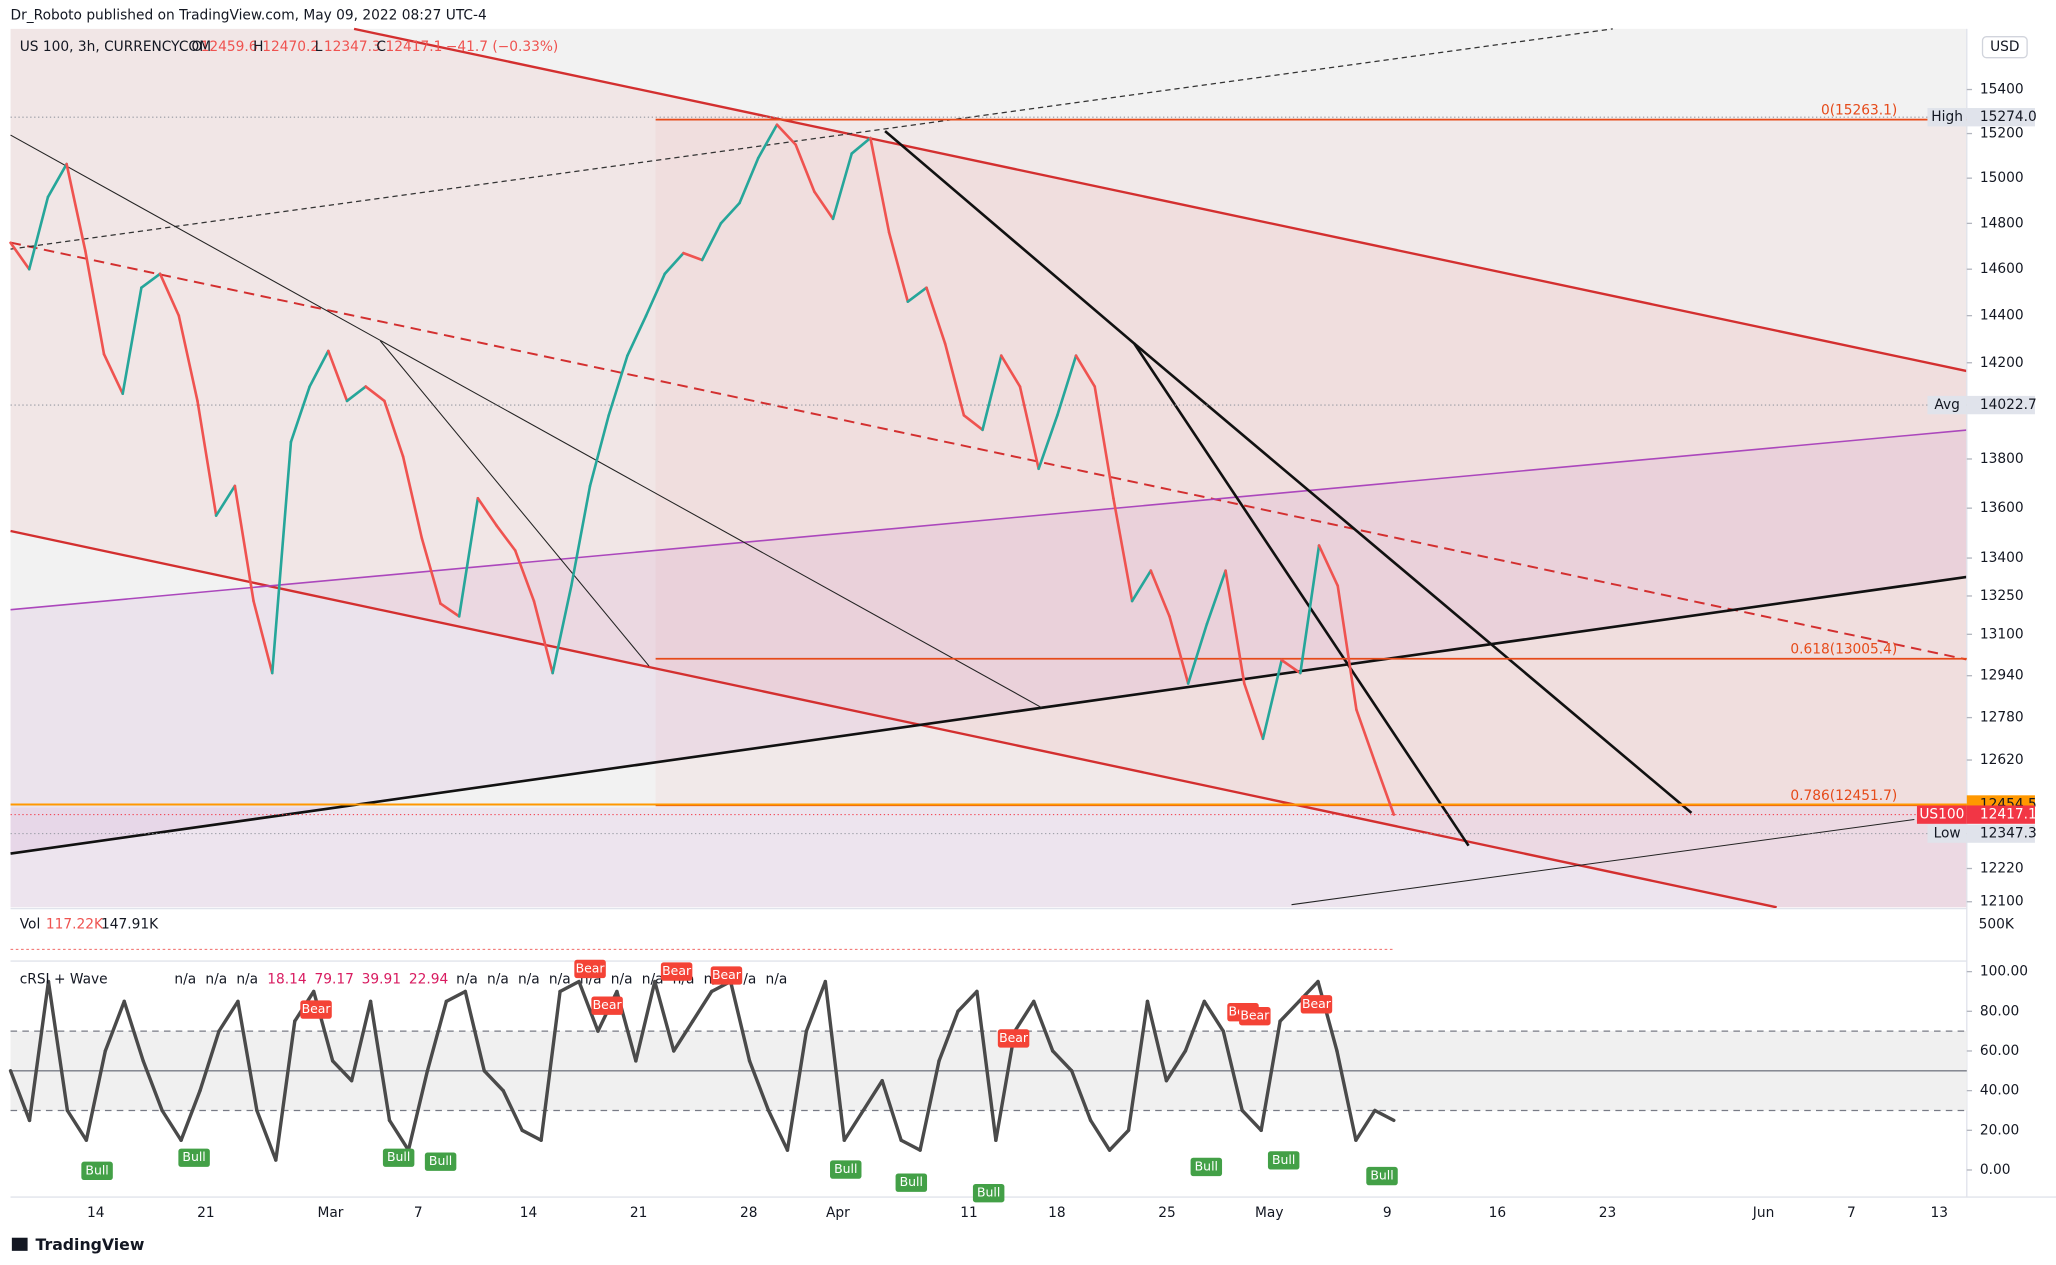 The height and width of the screenshot is (1265, 2056). Describe the element at coordinates (2004, 972) in the screenshot. I see `y-tick-label: 100.00` at that location.